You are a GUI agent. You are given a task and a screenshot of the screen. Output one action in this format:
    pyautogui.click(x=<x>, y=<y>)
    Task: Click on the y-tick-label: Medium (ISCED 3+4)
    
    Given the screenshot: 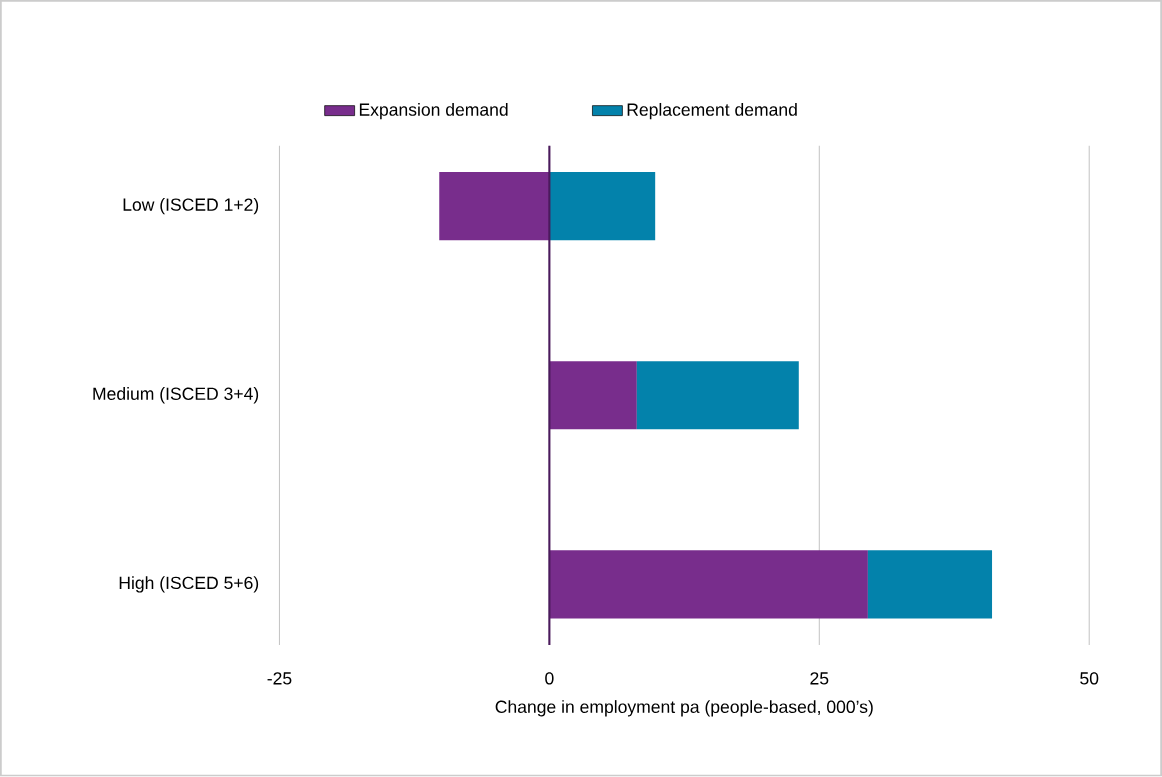 What is the action you would take?
    pyautogui.click(x=176, y=395)
    